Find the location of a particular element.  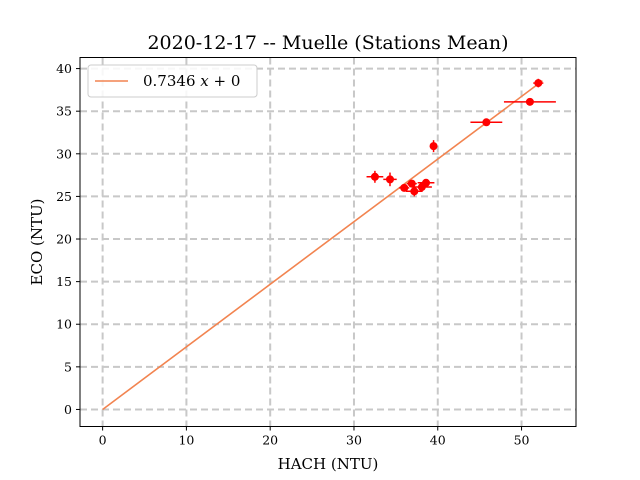

y-tick-label: 40 is located at coordinates (64, 68).